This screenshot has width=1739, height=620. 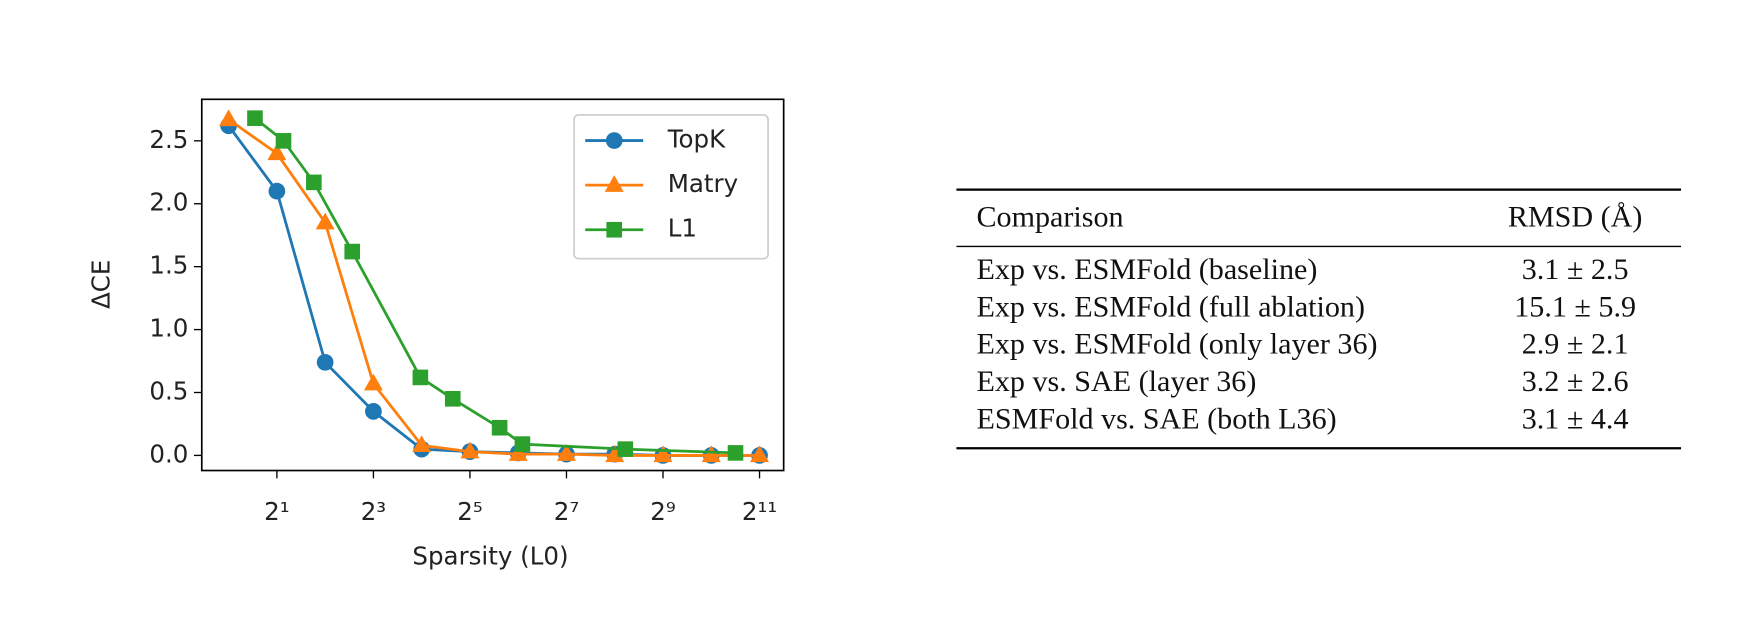 What do you see at coordinates (168, 139) in the screenshot?
I see `y-tick-label: 2.5` at bounding box center [168, 139].